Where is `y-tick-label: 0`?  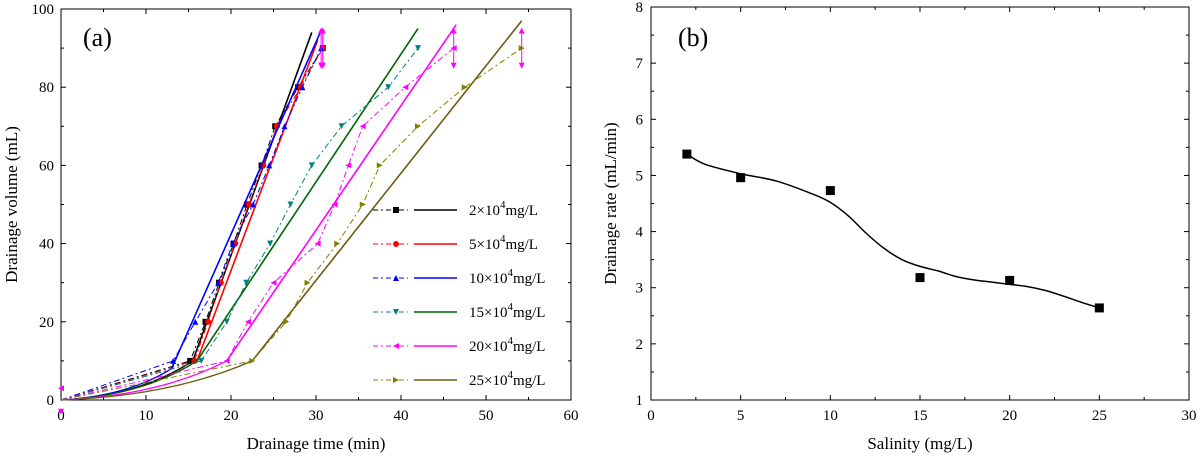 y-tick-label: 0 is located at coordinates (51, 401).